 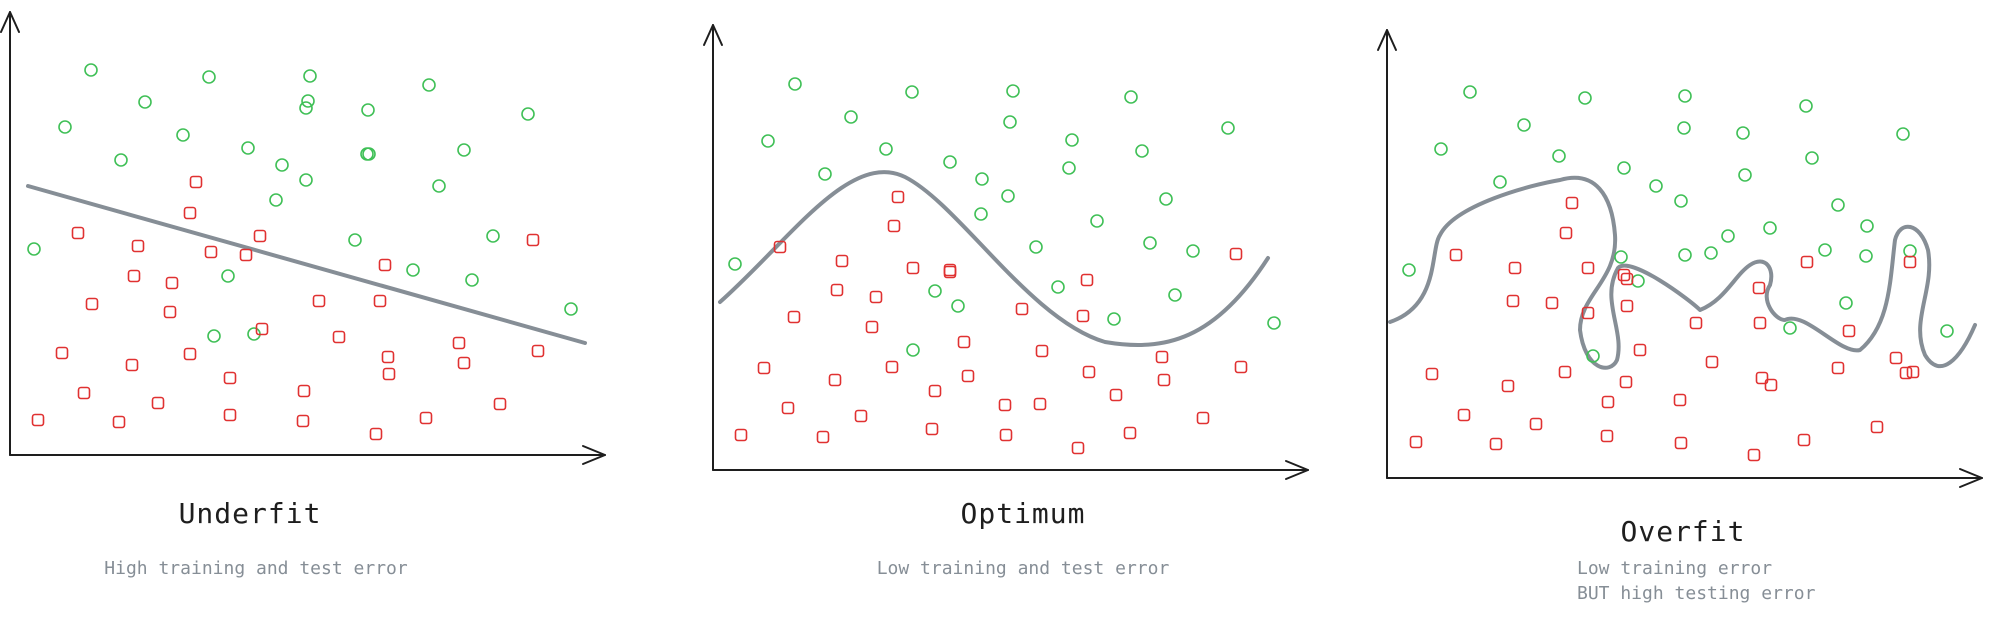 I want to click on optimum-x-arrowhead, so click(x=1297, y=470).